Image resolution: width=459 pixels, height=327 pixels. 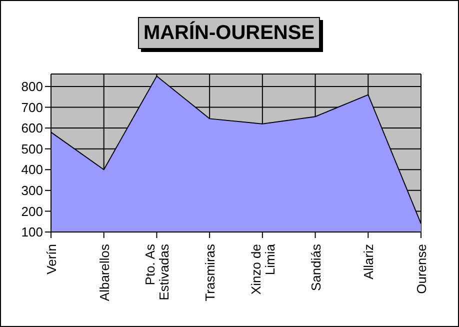 What do you see at coordinates (316, 267) in the screenshot?
I see `x-tick-label: Sandiás` at bounding box center [316, 267].